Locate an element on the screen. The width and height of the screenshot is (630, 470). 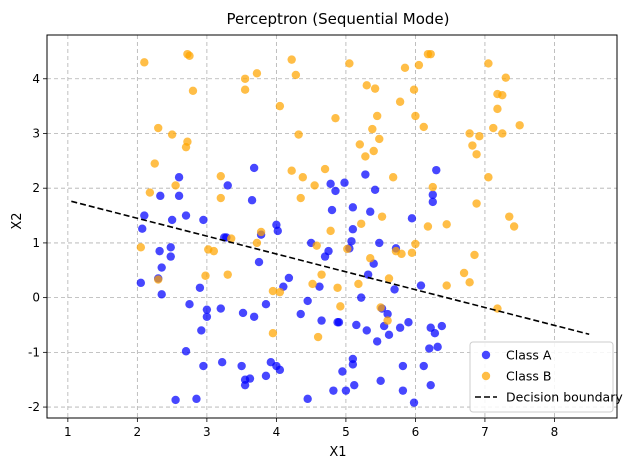
y-tick-label: 2 is located at coordinates (36, 188).